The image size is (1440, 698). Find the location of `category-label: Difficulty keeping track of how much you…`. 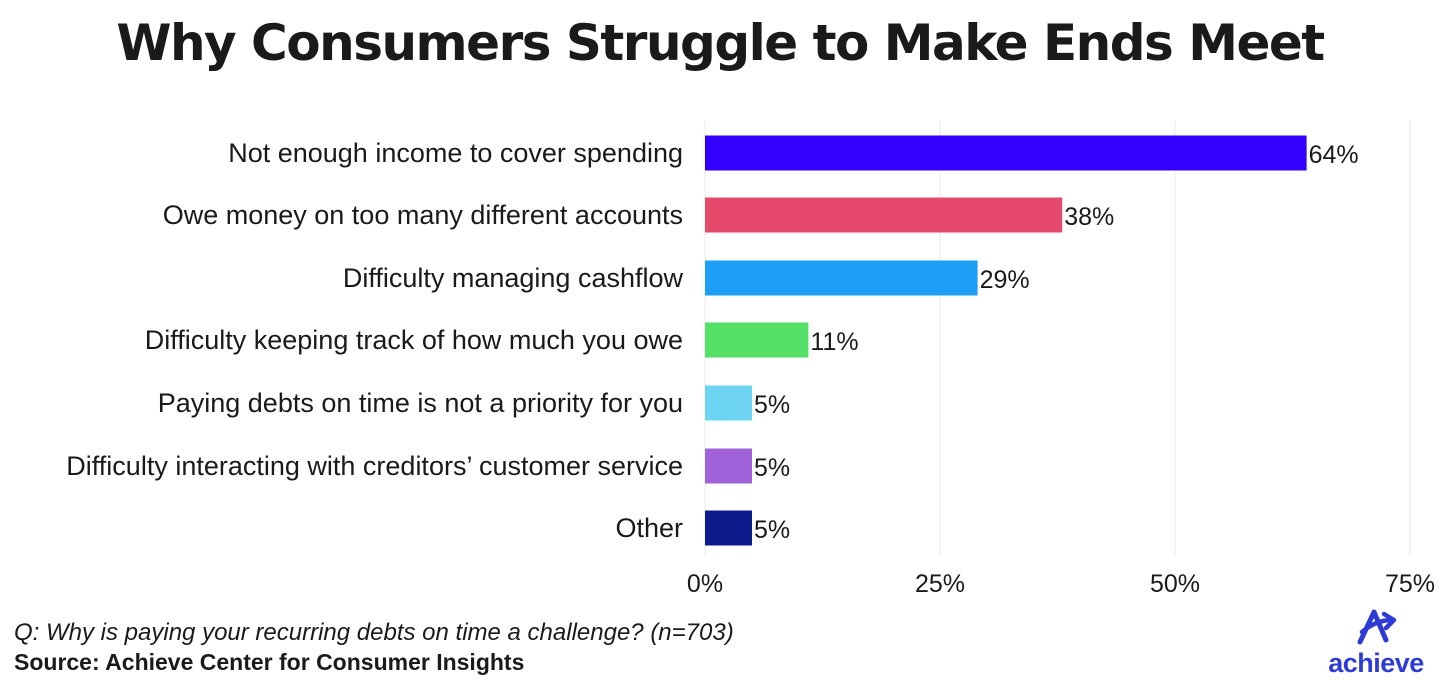

category-label: Difficulty keeping track of how much you… is located at coordinates (414, 340).